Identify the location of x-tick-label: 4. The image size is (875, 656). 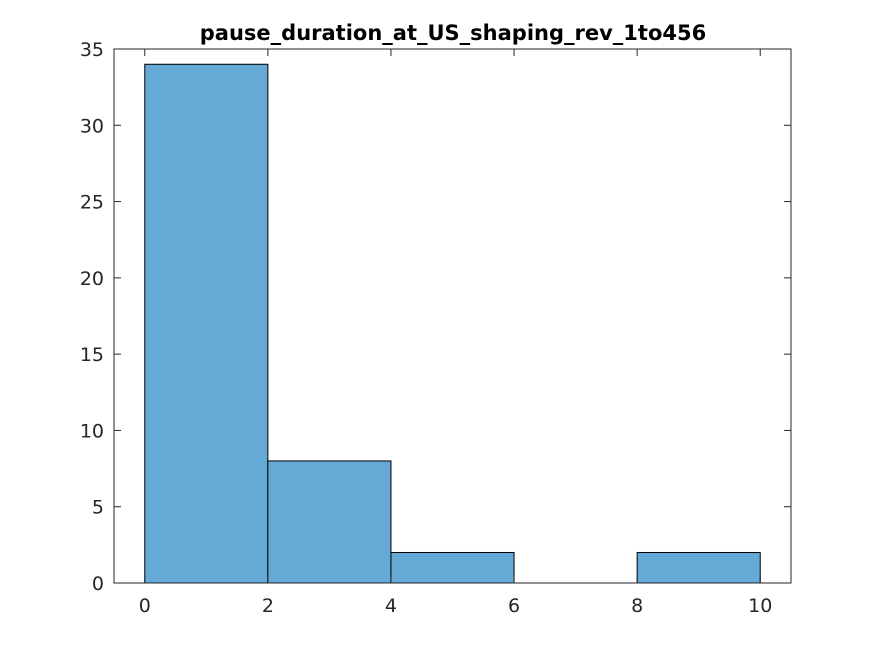
(391, 606).